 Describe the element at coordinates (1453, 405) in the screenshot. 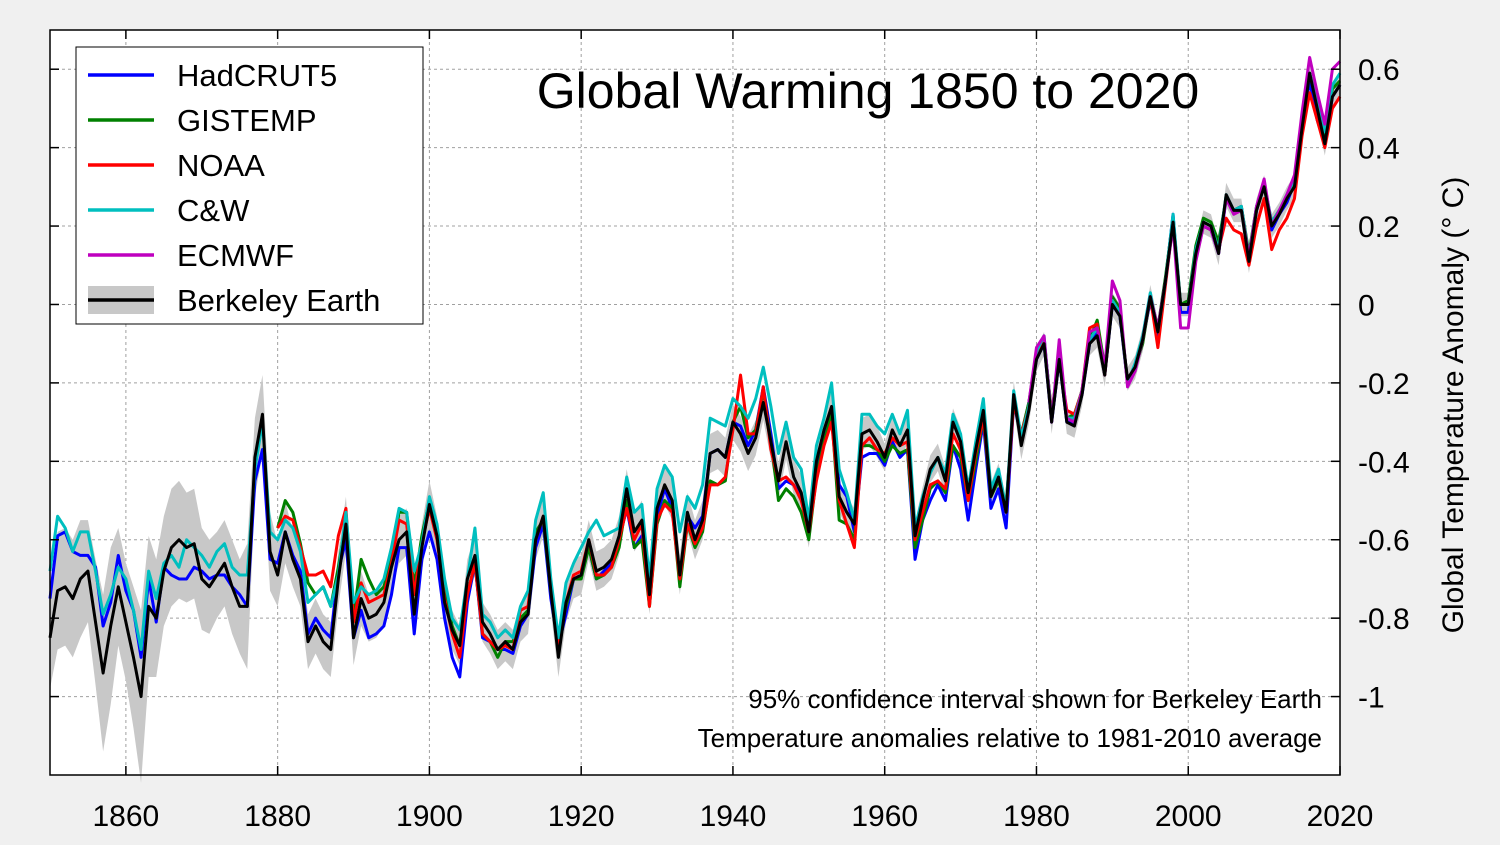

I see `y-axis-label: Global Temperature Anomaly (° C)` at that location.